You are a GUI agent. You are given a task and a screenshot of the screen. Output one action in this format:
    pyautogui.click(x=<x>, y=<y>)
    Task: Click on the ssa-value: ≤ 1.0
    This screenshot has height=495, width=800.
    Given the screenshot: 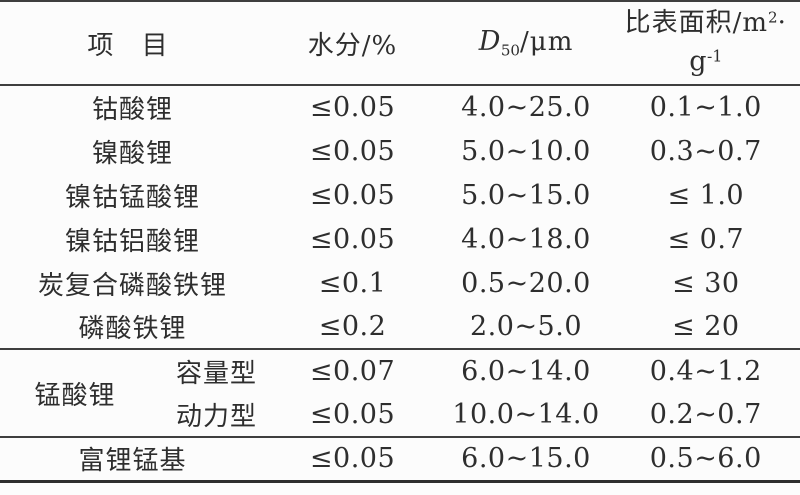 What is the action you would take?
    pyautogui.click(x=706, y=195)
    